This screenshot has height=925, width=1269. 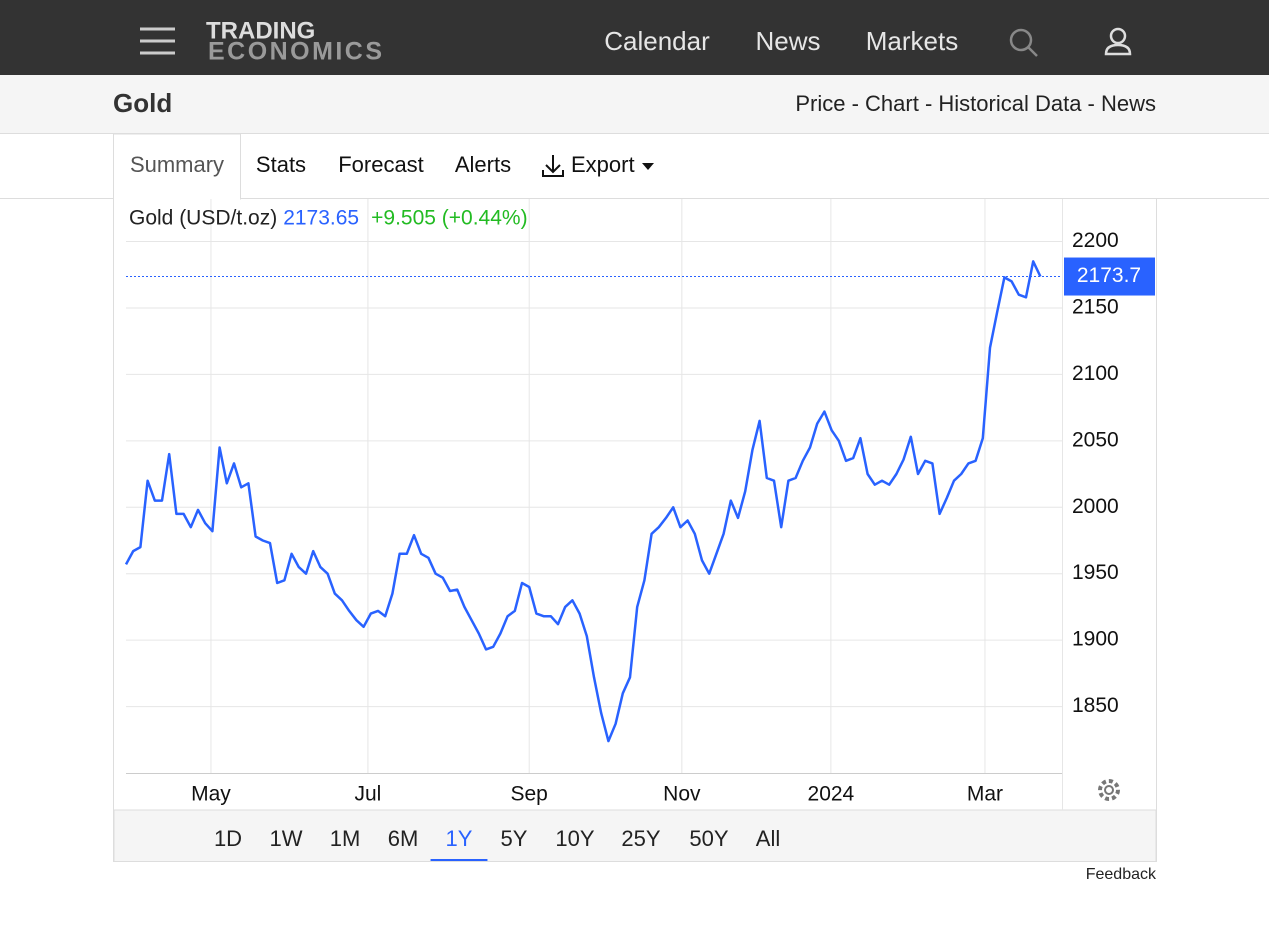 What do you see at coordinates (1095, 307) in the screenshot?
I see `y-tick-label: 2150` at bounding box center [1095, 307].